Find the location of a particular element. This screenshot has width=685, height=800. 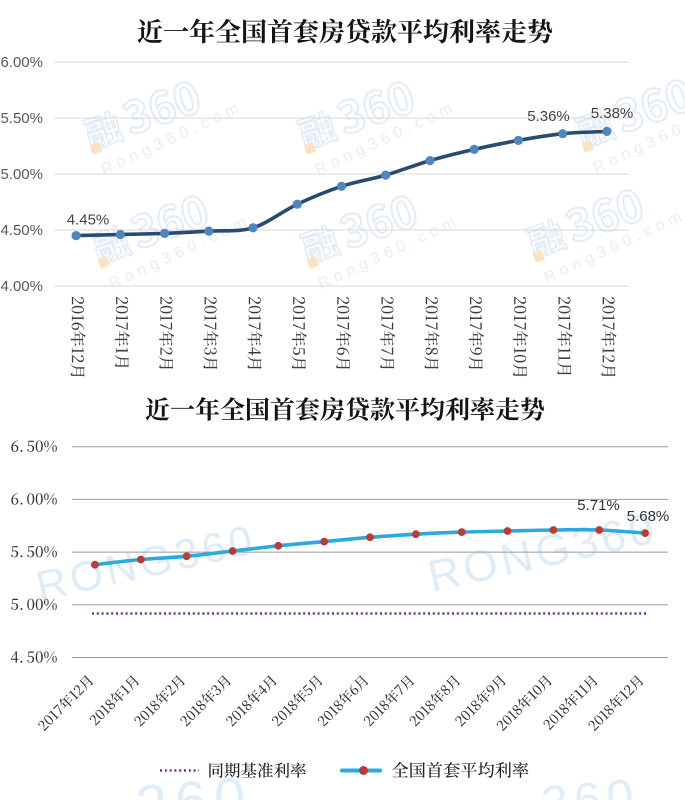

svg-text: 5.71% is located at coordinates (598, 505).